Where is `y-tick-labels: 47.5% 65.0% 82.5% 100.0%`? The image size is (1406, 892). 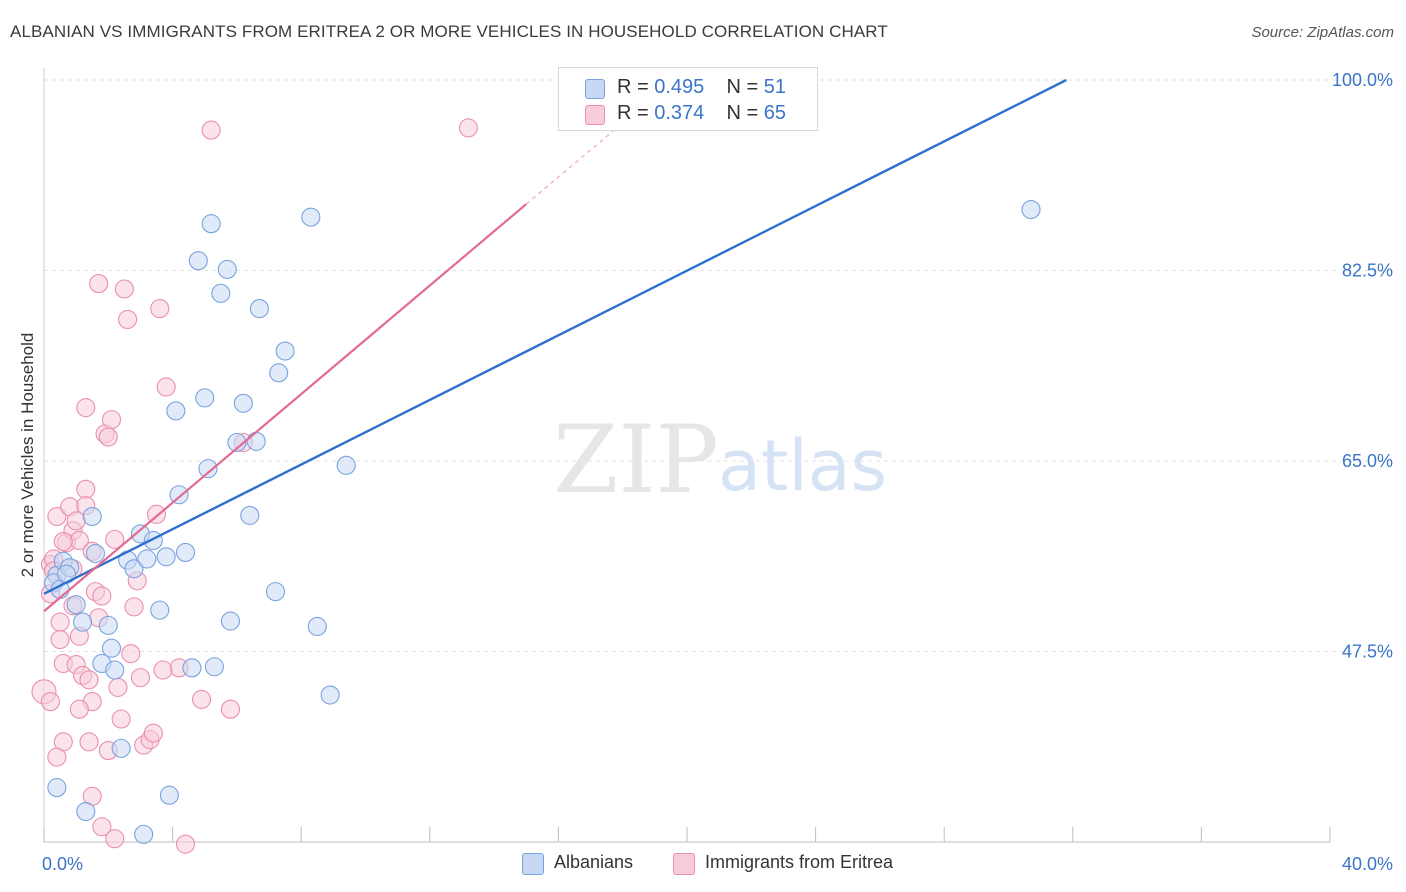
y-tick-labels: 47.5% 65.0% 82.5% 100.0% is located at coordinates (1362, 366).